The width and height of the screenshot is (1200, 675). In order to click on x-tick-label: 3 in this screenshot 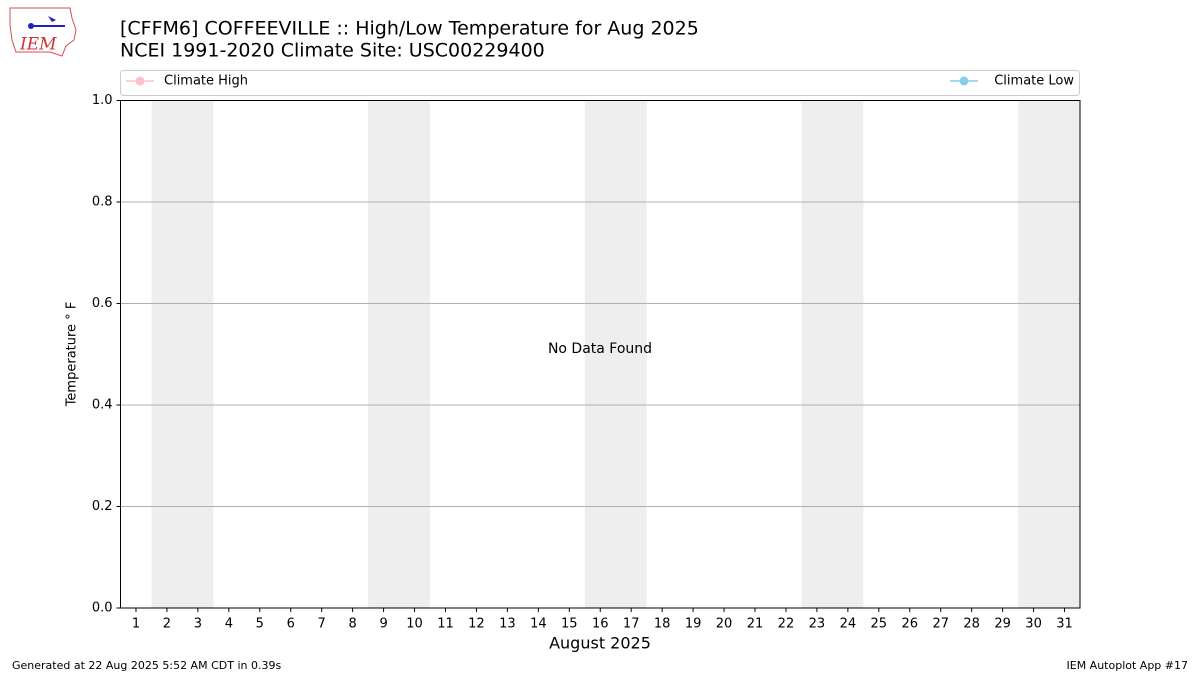, I will do `click(198, 624)`.